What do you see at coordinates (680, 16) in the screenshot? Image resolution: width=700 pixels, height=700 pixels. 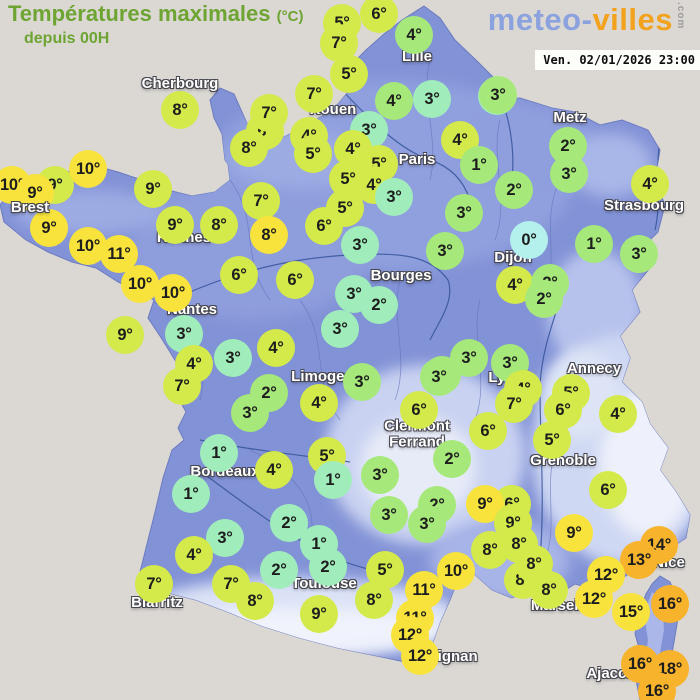 I see `logo-dotcom: .com` at bounding box center [680, 16].